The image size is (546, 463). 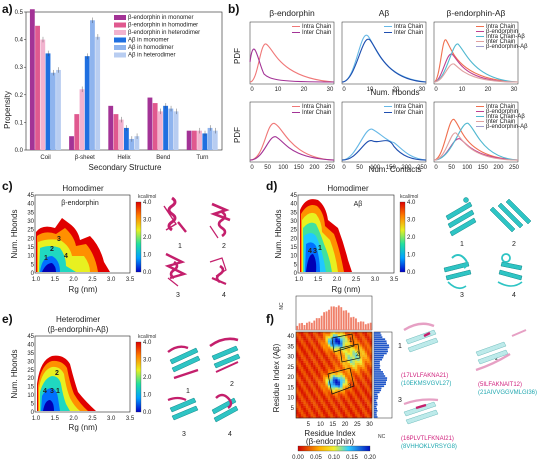 I want to click on structure-e4: 4, so click(x=225, y=415).